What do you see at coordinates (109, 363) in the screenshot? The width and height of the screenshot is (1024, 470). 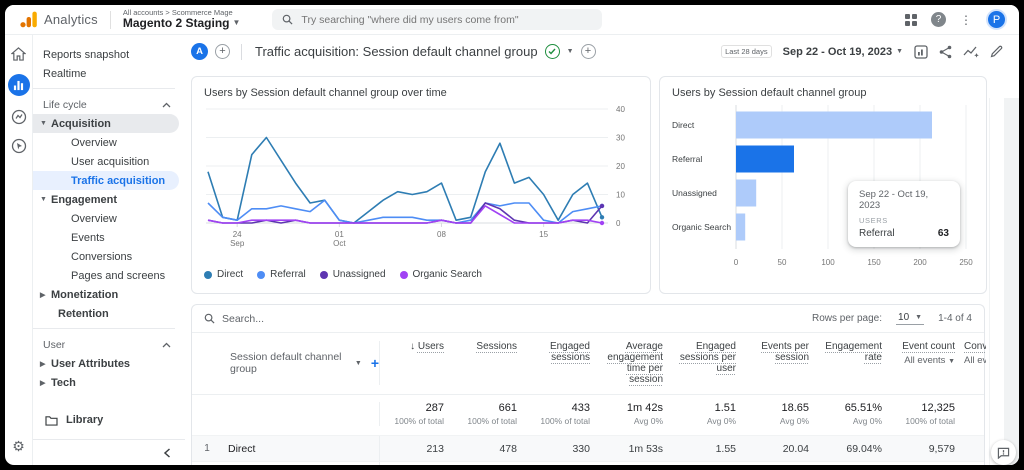 I see `sidebar-item-user-attributes: ▶ User Attributes` at bounding box center [109, 363].